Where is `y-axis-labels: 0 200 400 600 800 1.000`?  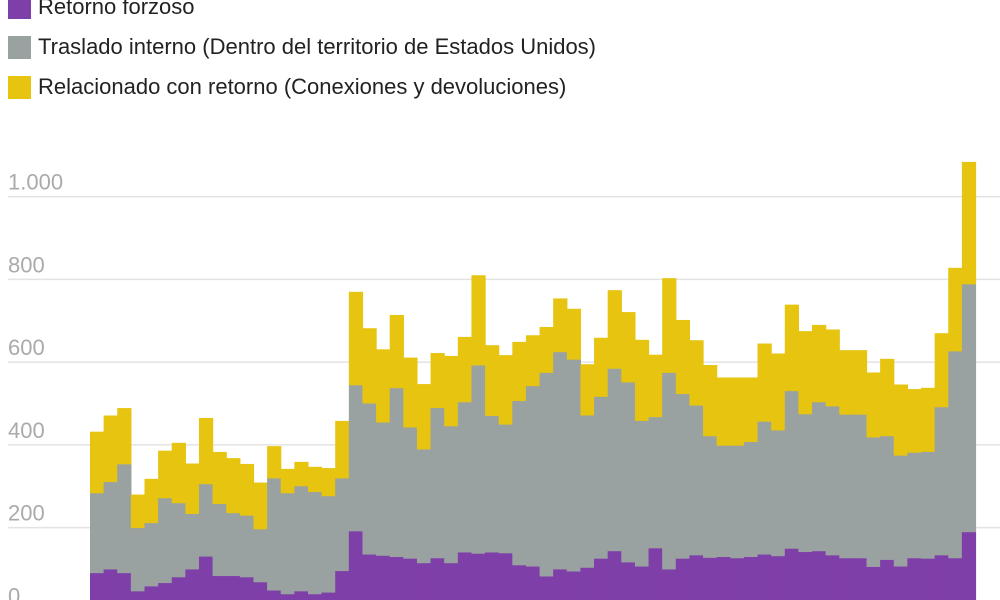
y-axis-labels: 0 200 400 600 800 1.000 is located at coordinates (35, 385).